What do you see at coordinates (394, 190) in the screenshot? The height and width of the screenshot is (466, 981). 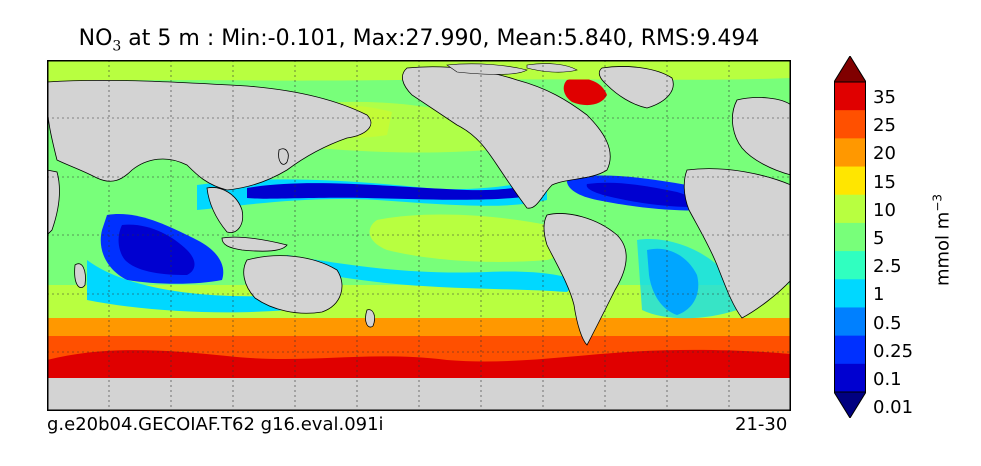 I see `north-pacific-gyre` at bounding box center [394, 190].